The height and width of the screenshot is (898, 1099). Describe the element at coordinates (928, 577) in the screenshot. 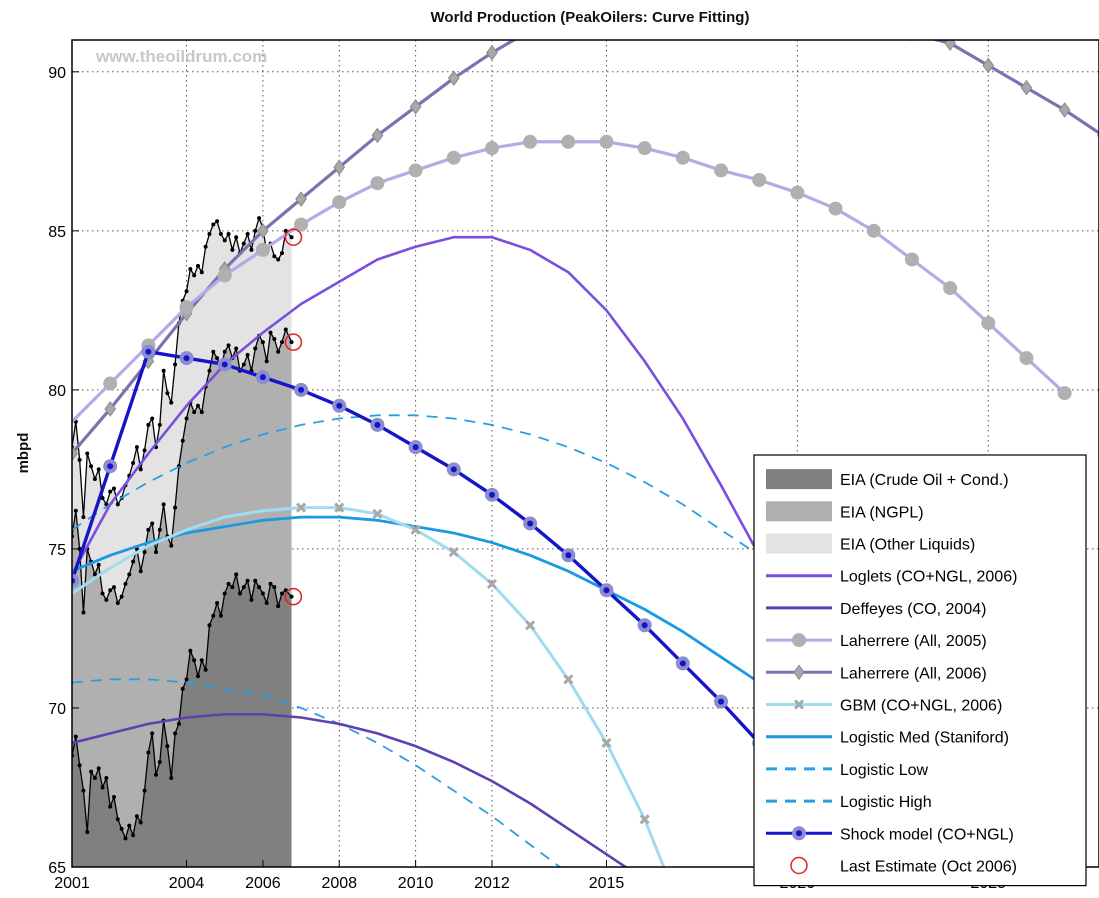

I see `legend-label: Loglets (CO+NGL, 2006)` at that location.